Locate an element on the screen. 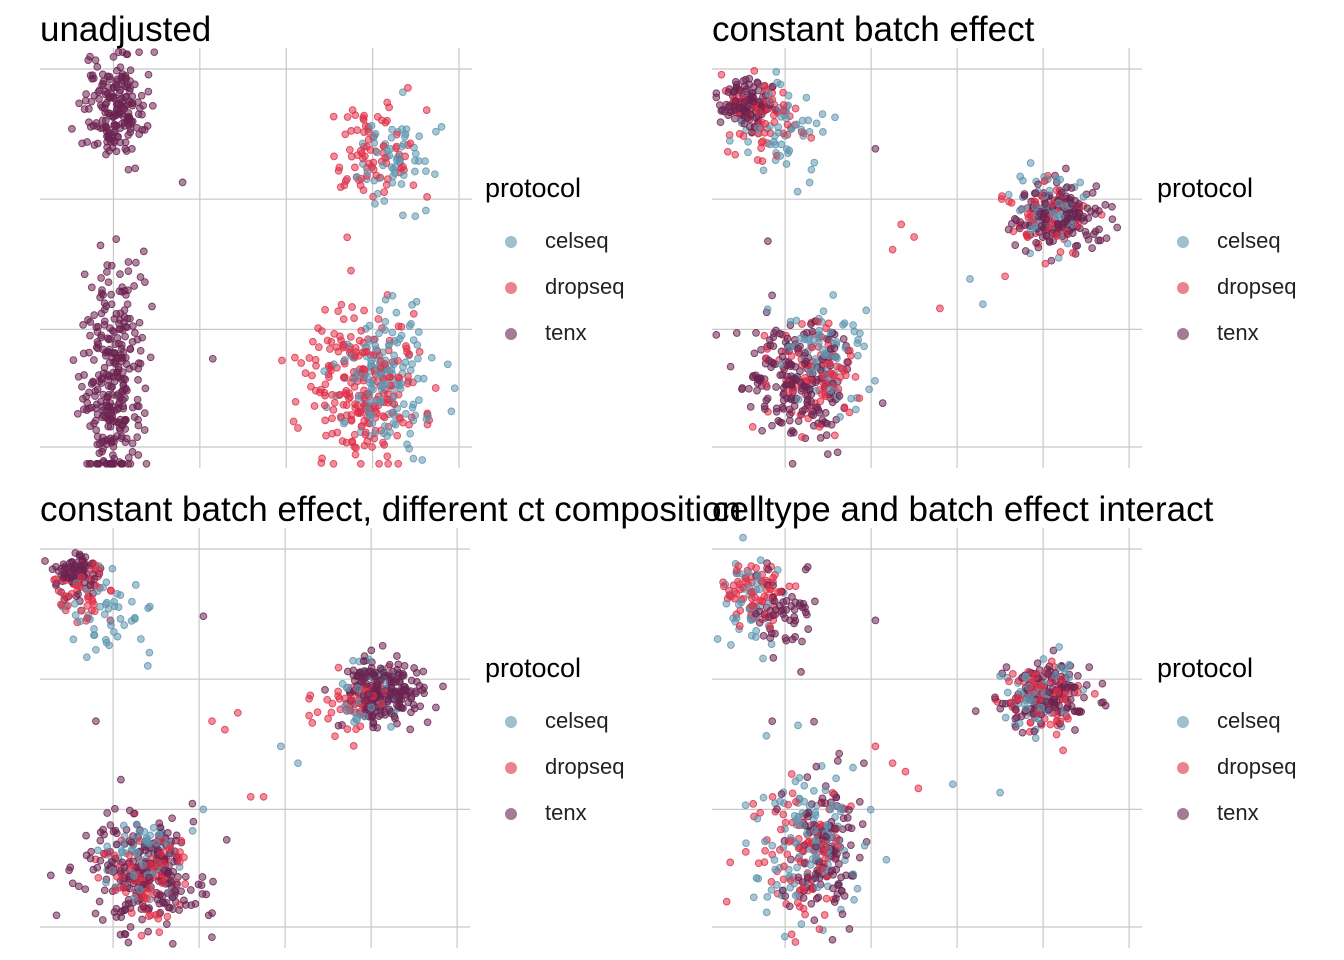  legend-swatch is located at coordinates (510, 813).